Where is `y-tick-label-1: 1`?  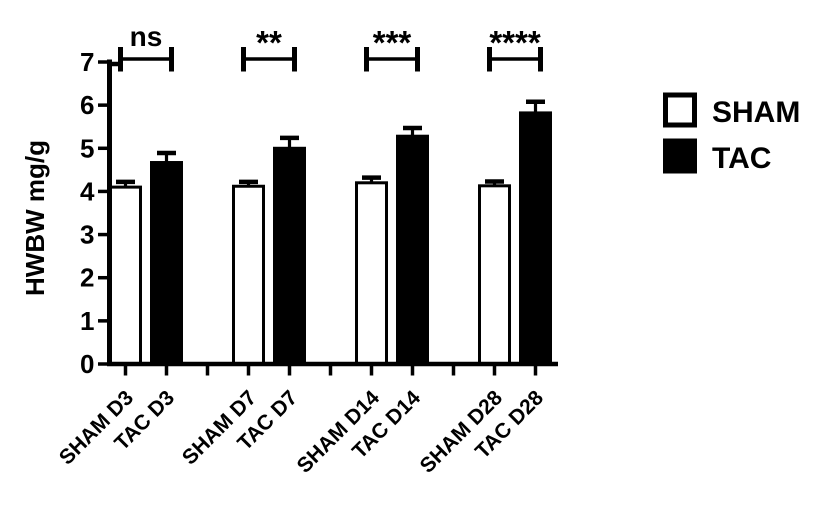 y-tick-label-1: 1 is located at coordinates (87, 321).